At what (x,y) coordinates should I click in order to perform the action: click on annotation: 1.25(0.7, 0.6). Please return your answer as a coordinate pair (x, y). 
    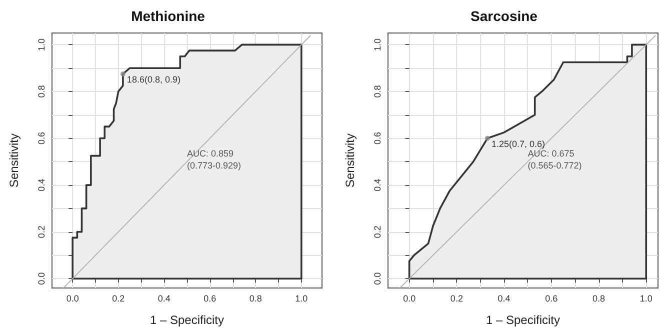
    Looking at the image, I should click on (518, 143).